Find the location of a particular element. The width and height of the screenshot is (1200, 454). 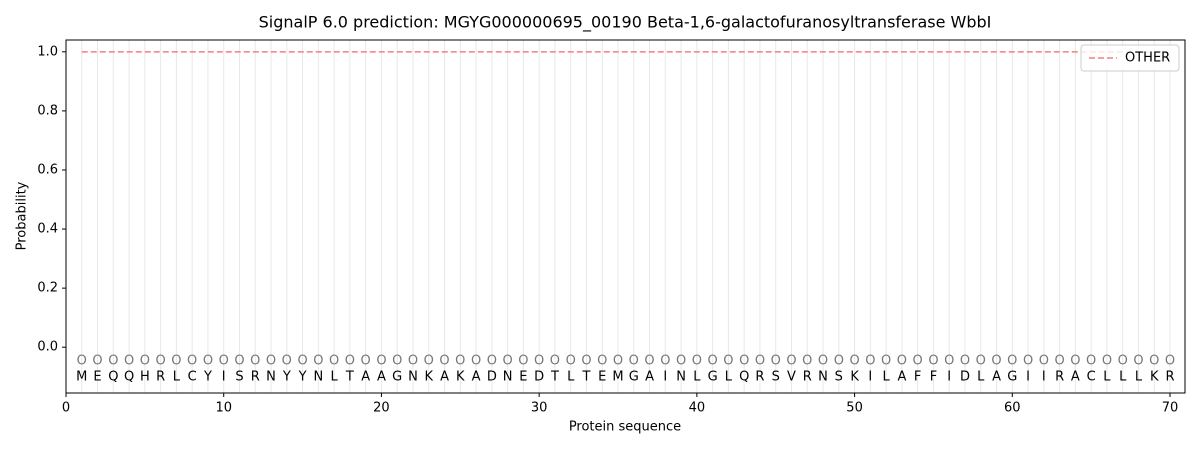

y-tick-label: 0.6 is located at coordinates (47, 169).